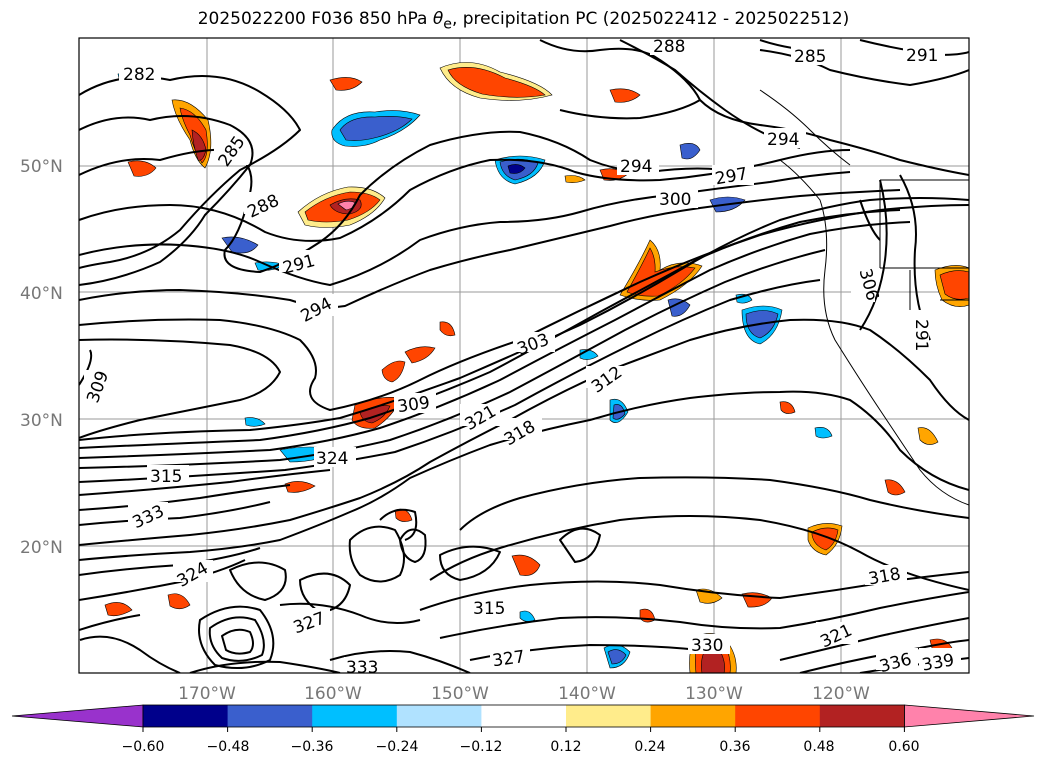  Describe the element at coordinates (810, 57) in the screenshot. I see `contour-label: 285` at that location.